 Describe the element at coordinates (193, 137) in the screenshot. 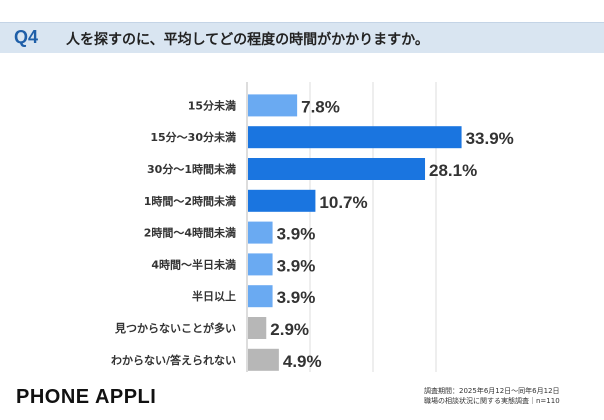

I see `category-label: 15分～30分未満` at that location.